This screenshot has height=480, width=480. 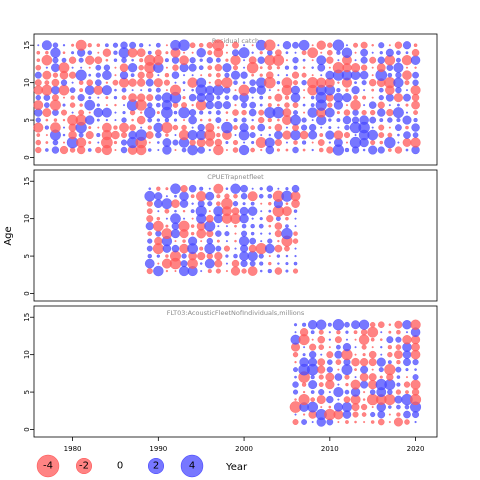 I want to click on x-axis: 1980 1990 2000 2010 2020, so click(x=244, y=445).